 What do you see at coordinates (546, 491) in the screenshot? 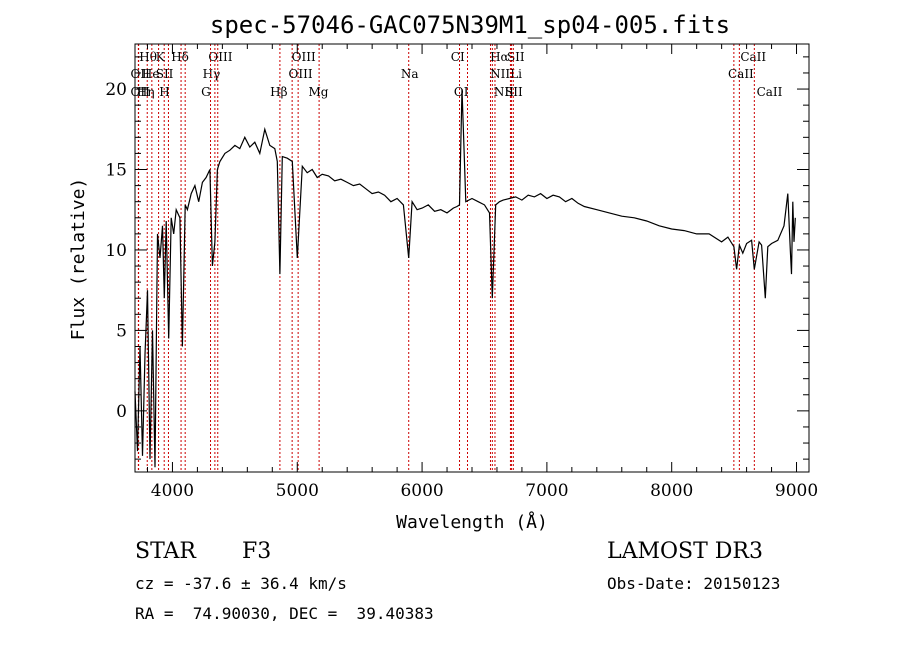
I see `x-tick-label: 7000` at bounding box center [546, 491].